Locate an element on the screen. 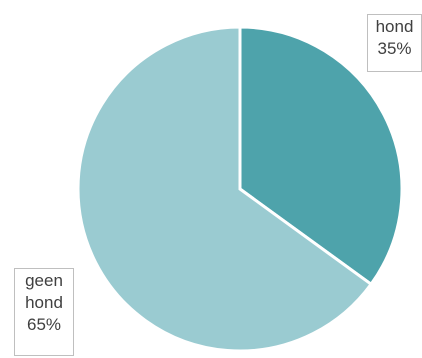  data-label-geen-hond-name-line1: geen is located at coordinates (44, 280).